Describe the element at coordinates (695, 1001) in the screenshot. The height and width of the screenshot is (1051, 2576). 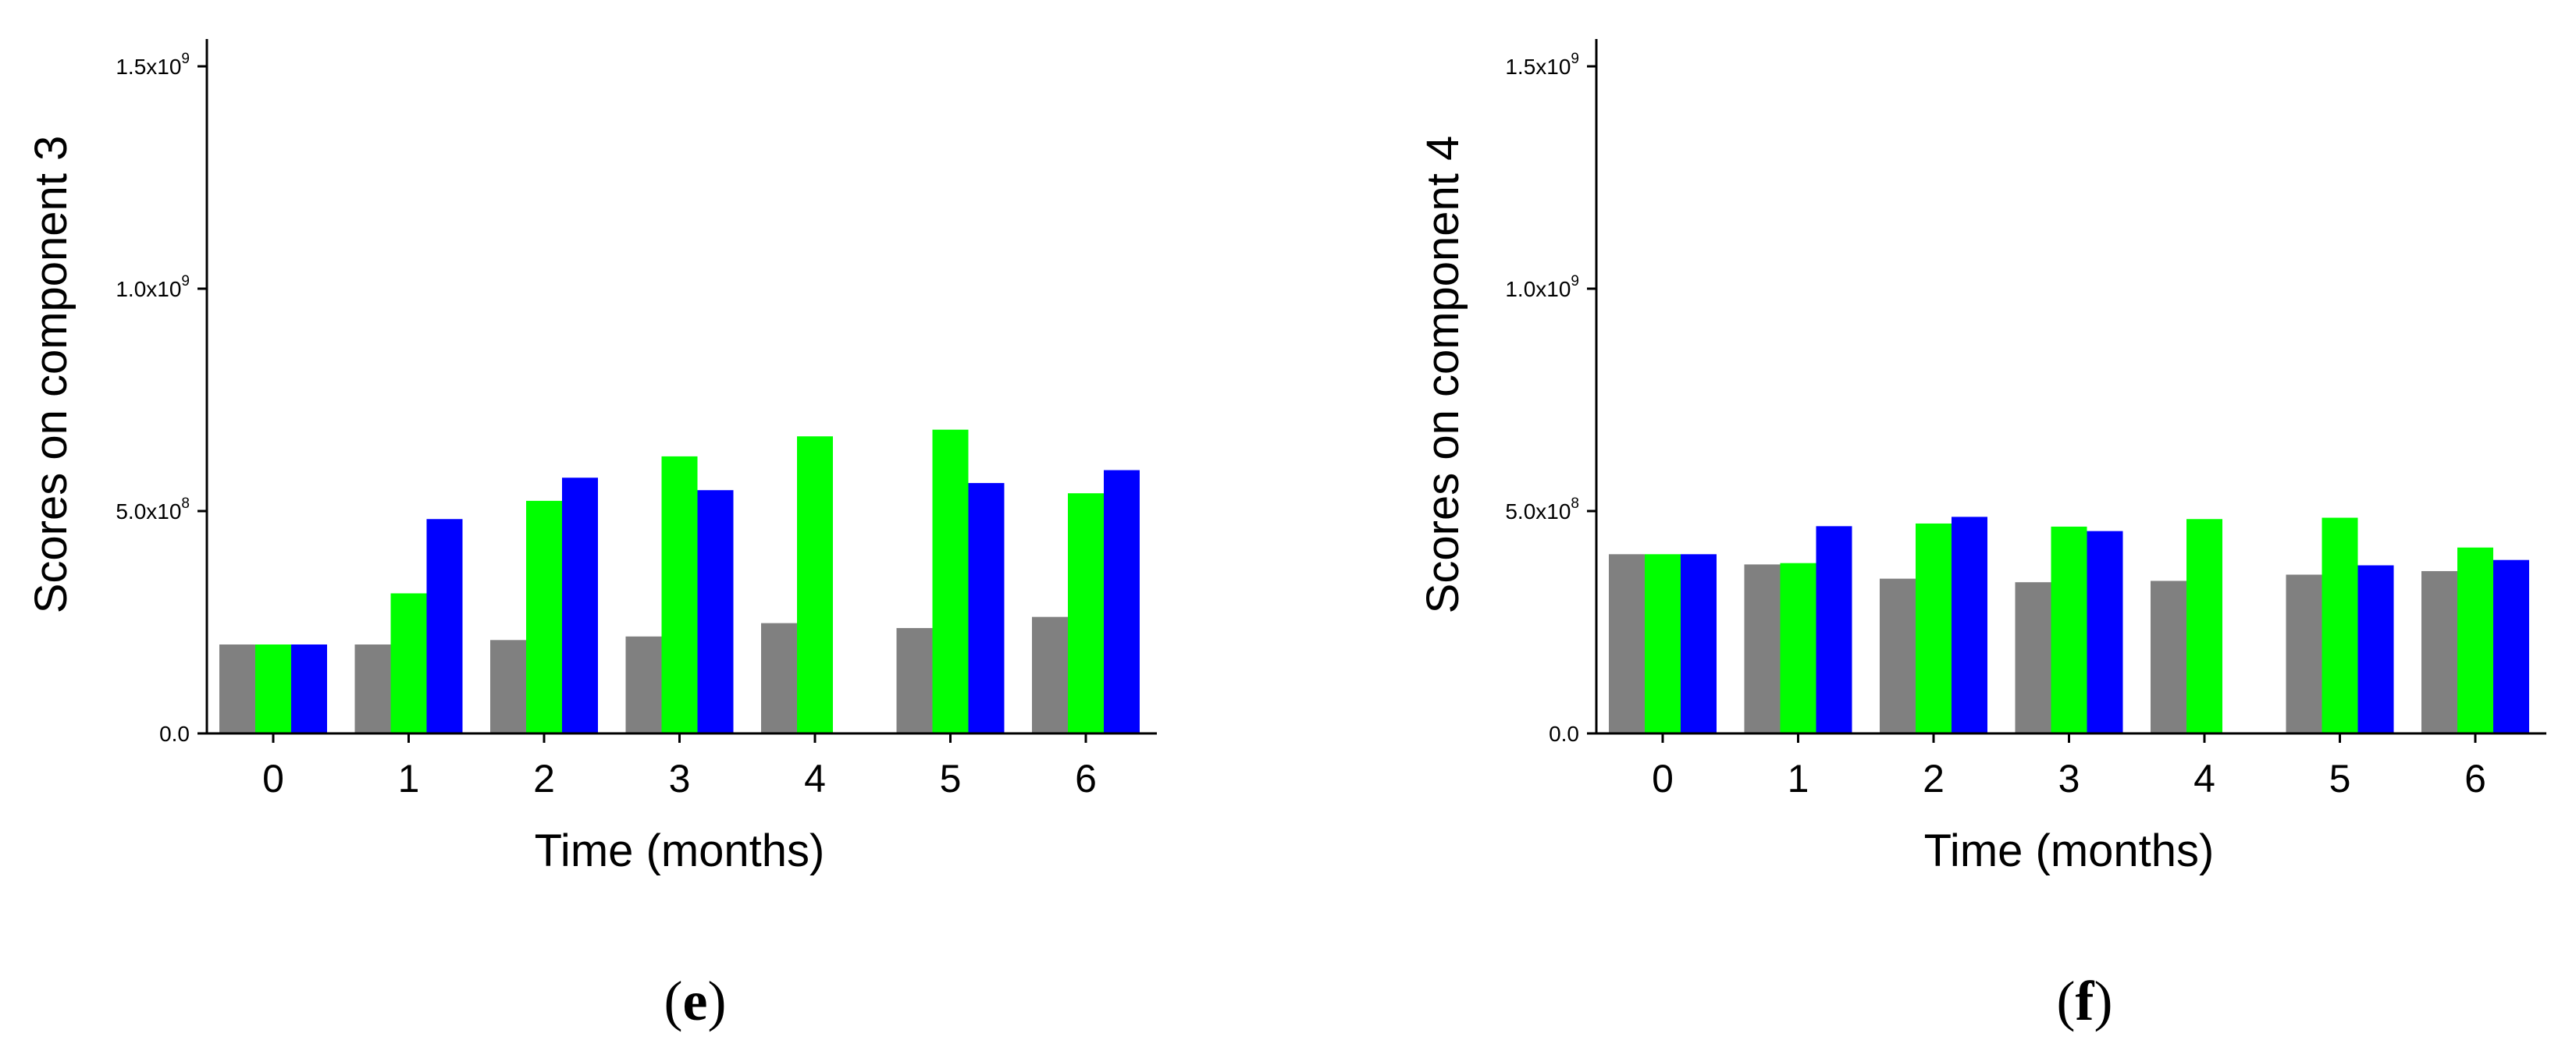
I see `panel-label: (e)` at that location.